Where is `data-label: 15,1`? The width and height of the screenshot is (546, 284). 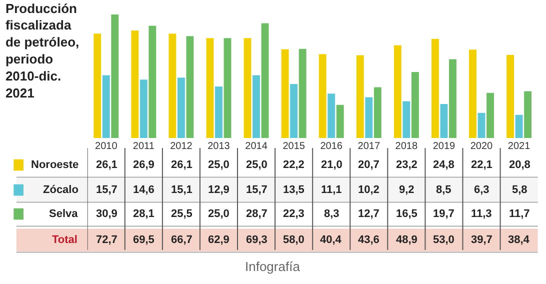 data-label: 15,1 is located at coordinates (181, 190).